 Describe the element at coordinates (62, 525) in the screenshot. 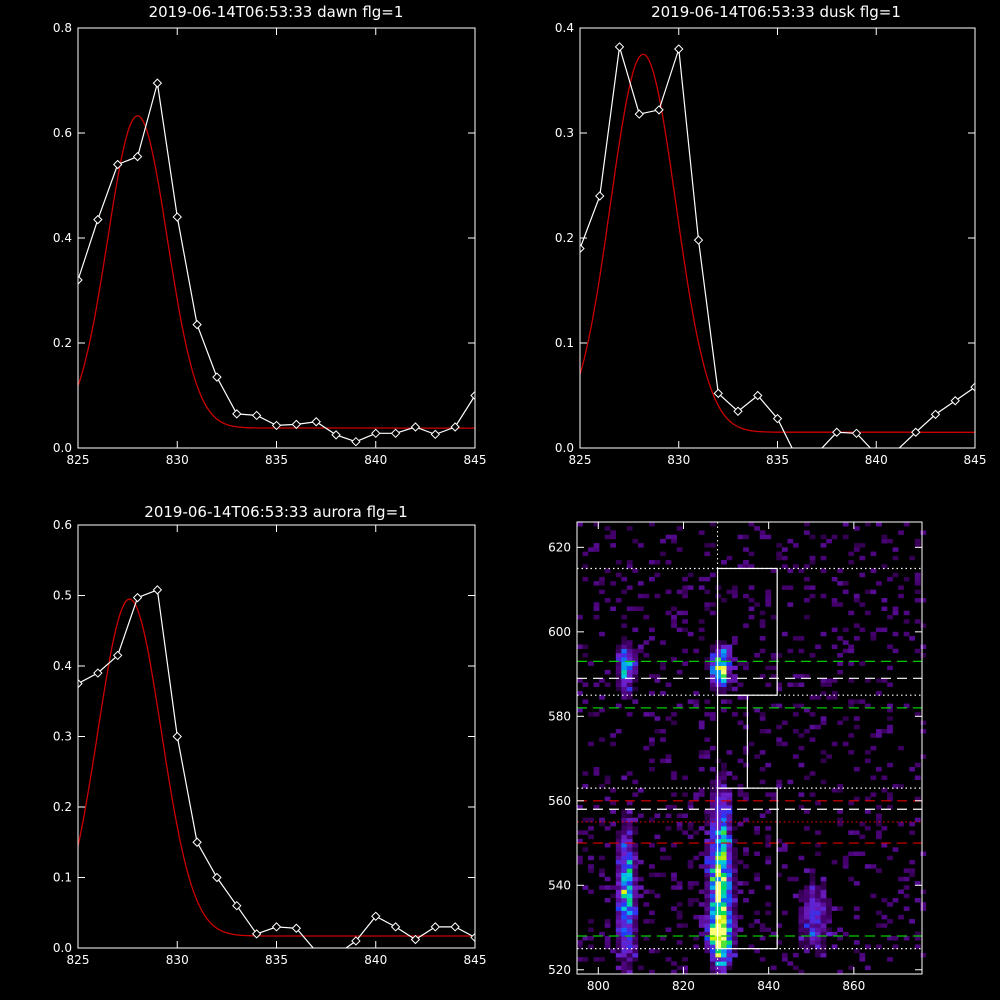

I see `aurora-ytick-label: 0.6` at that location.